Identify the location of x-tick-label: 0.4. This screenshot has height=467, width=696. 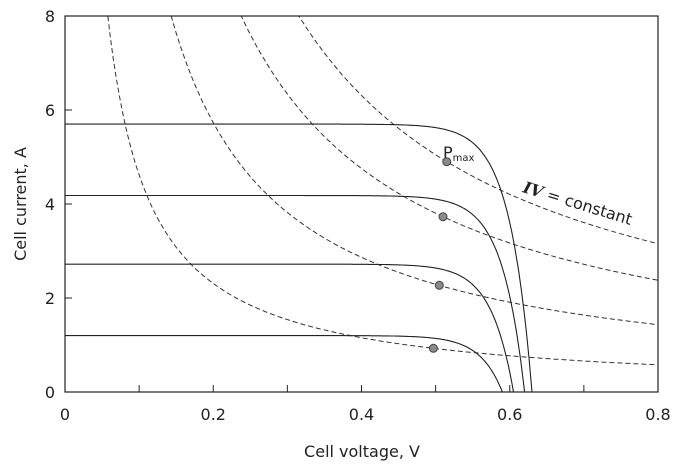
(361, 414).